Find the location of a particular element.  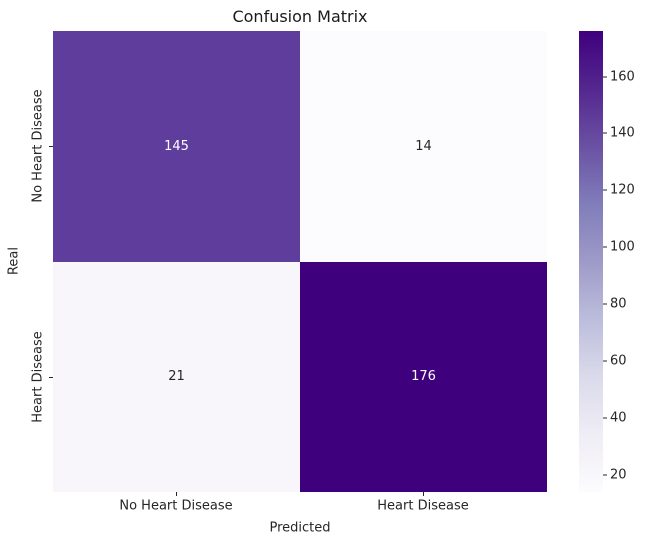

cell-annotation-r1c0: 21 is located at coordinates (176, 377).